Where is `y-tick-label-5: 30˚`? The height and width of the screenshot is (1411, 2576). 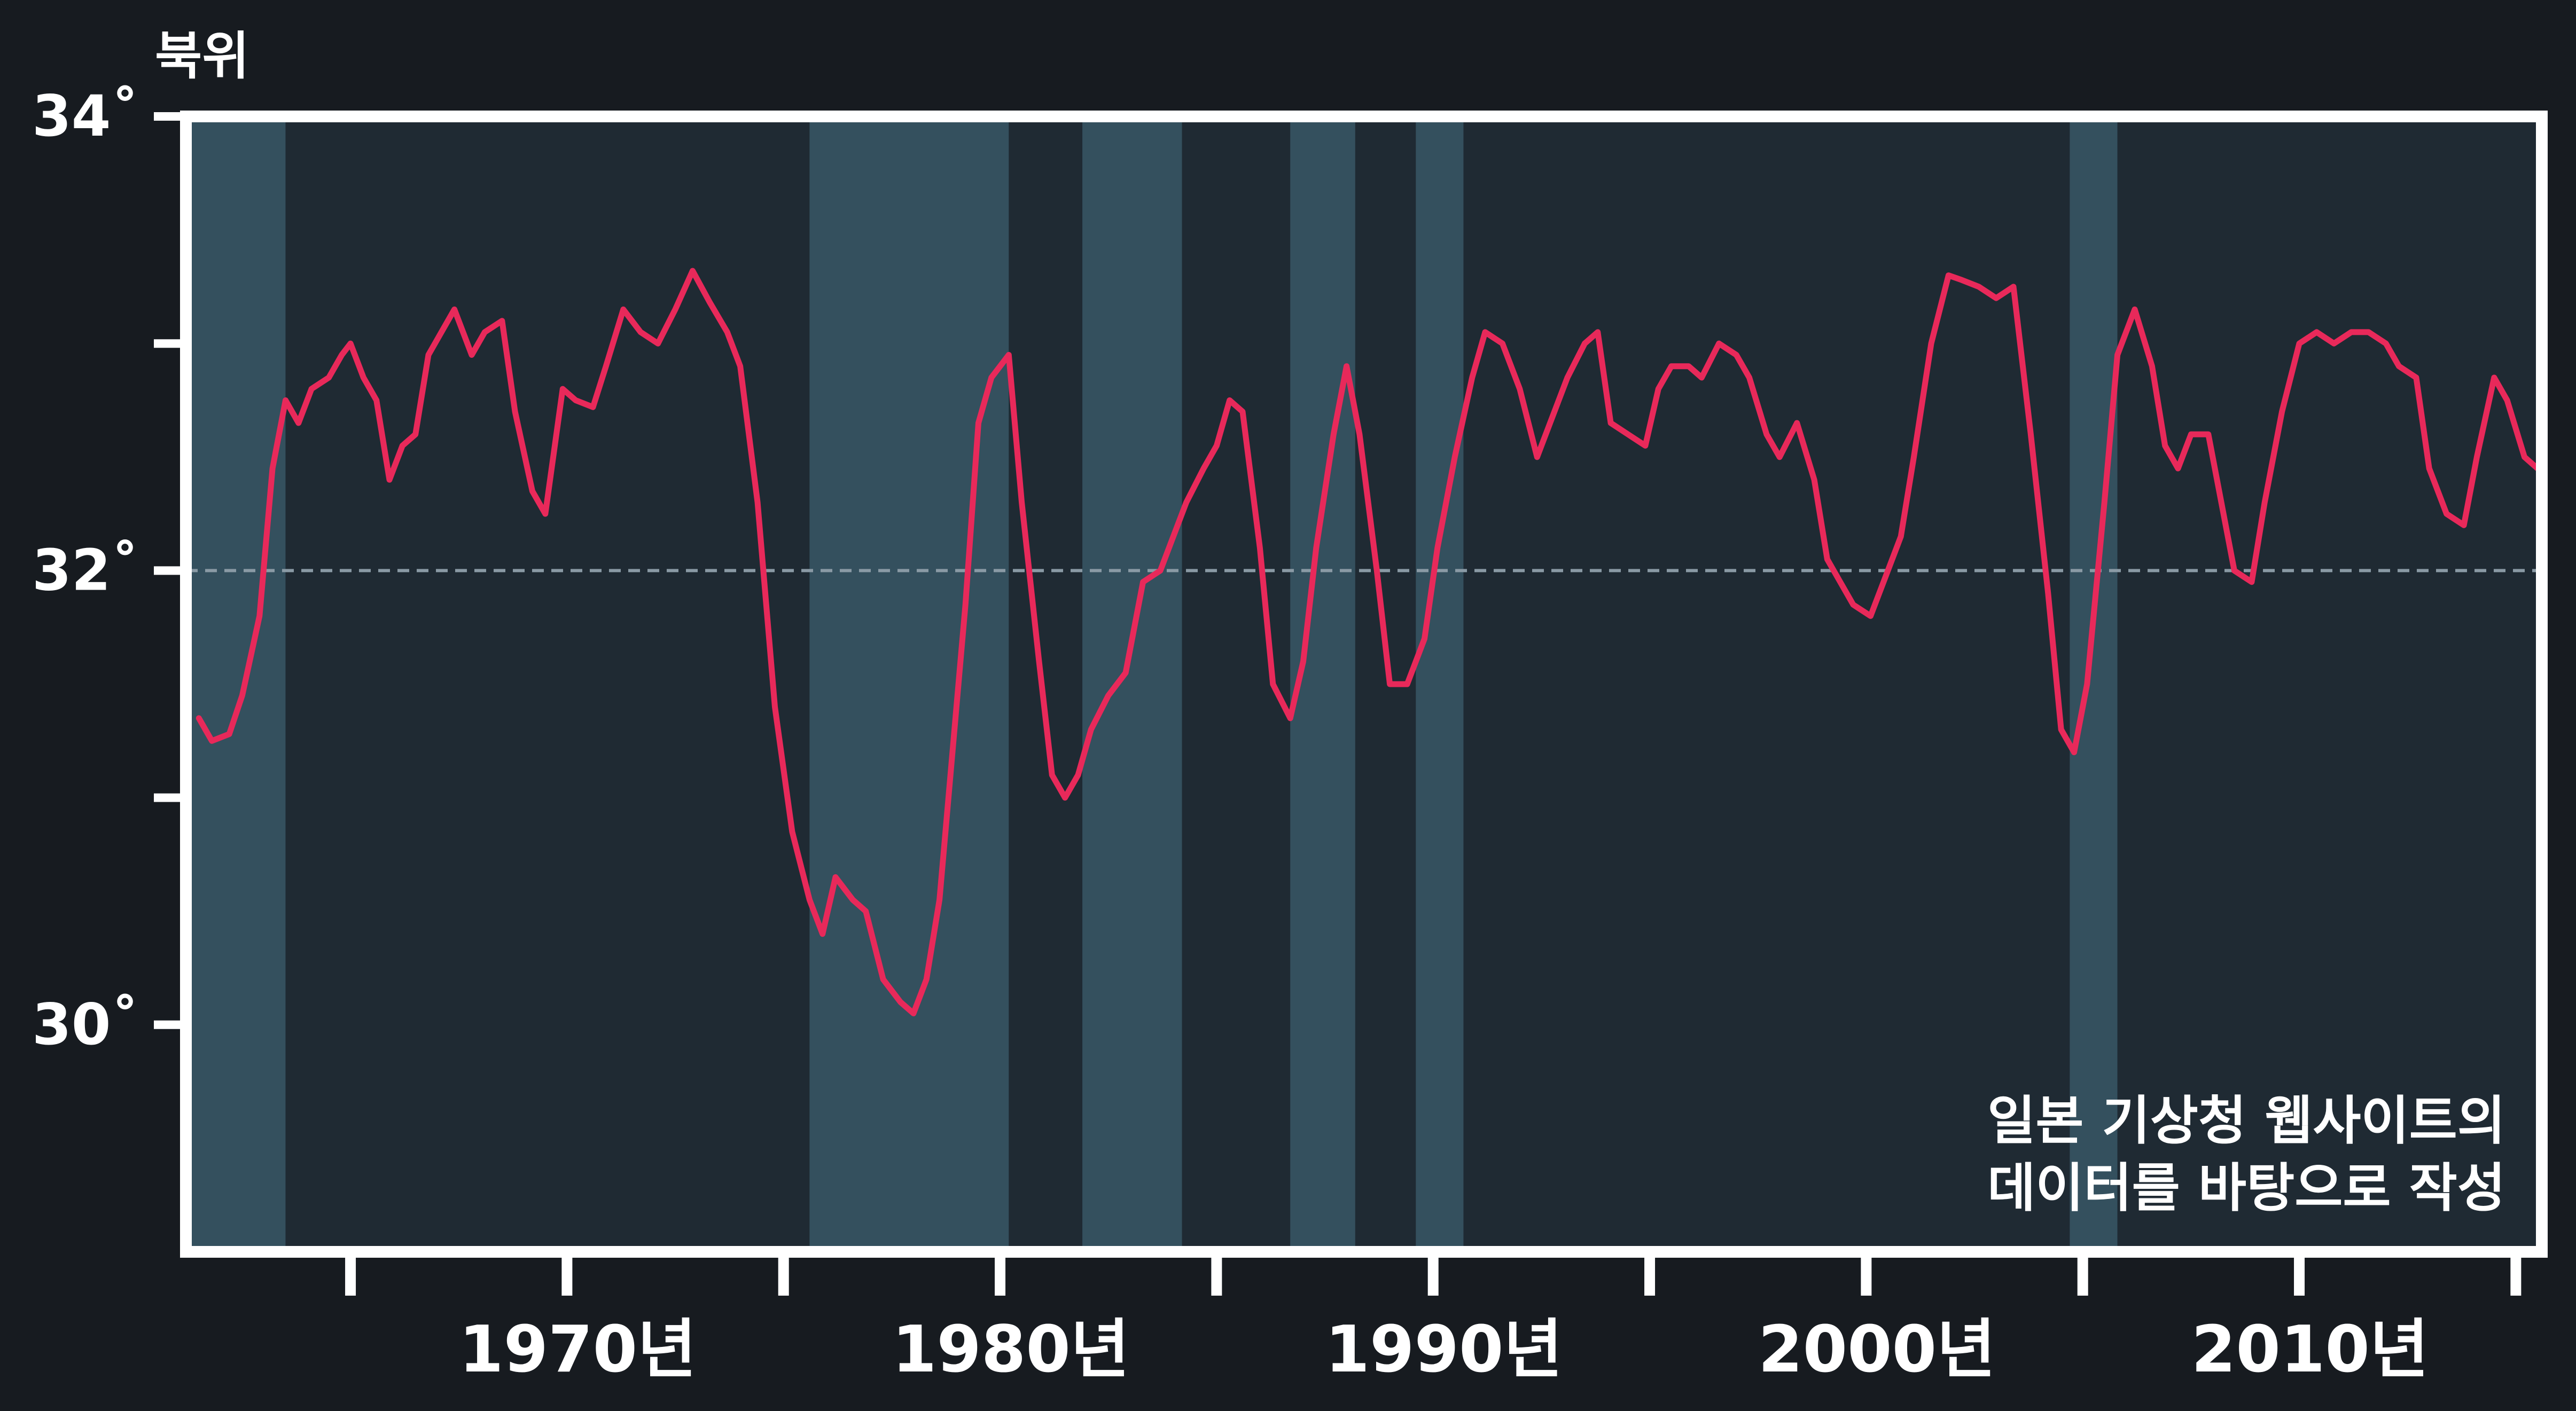
y-tick-label-5: 30˚ is located at coordinates (85, 1024).